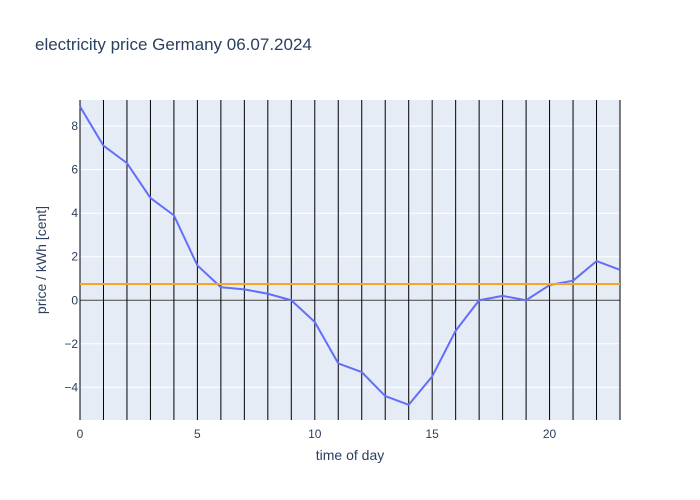 This screenshot has width=700, height=500. Describe the element at coordinates (173, 44) in the screenshot. I see `chart-title: electricity price Germany 06.07.2024` at that location.